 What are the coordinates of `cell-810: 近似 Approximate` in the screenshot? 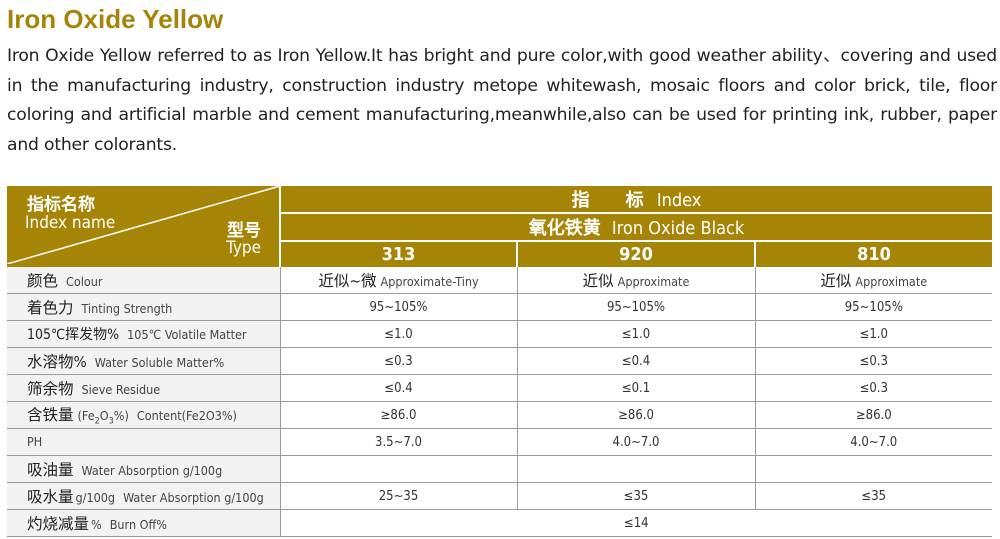 It's located at (873, 280).